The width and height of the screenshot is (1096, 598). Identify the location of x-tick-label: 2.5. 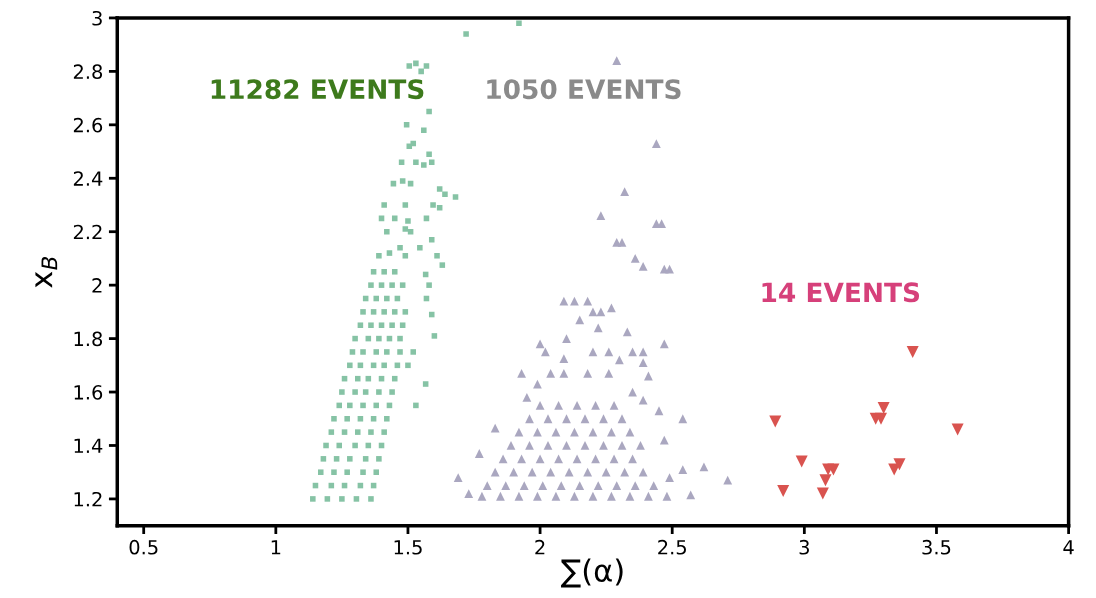
(672, 547).